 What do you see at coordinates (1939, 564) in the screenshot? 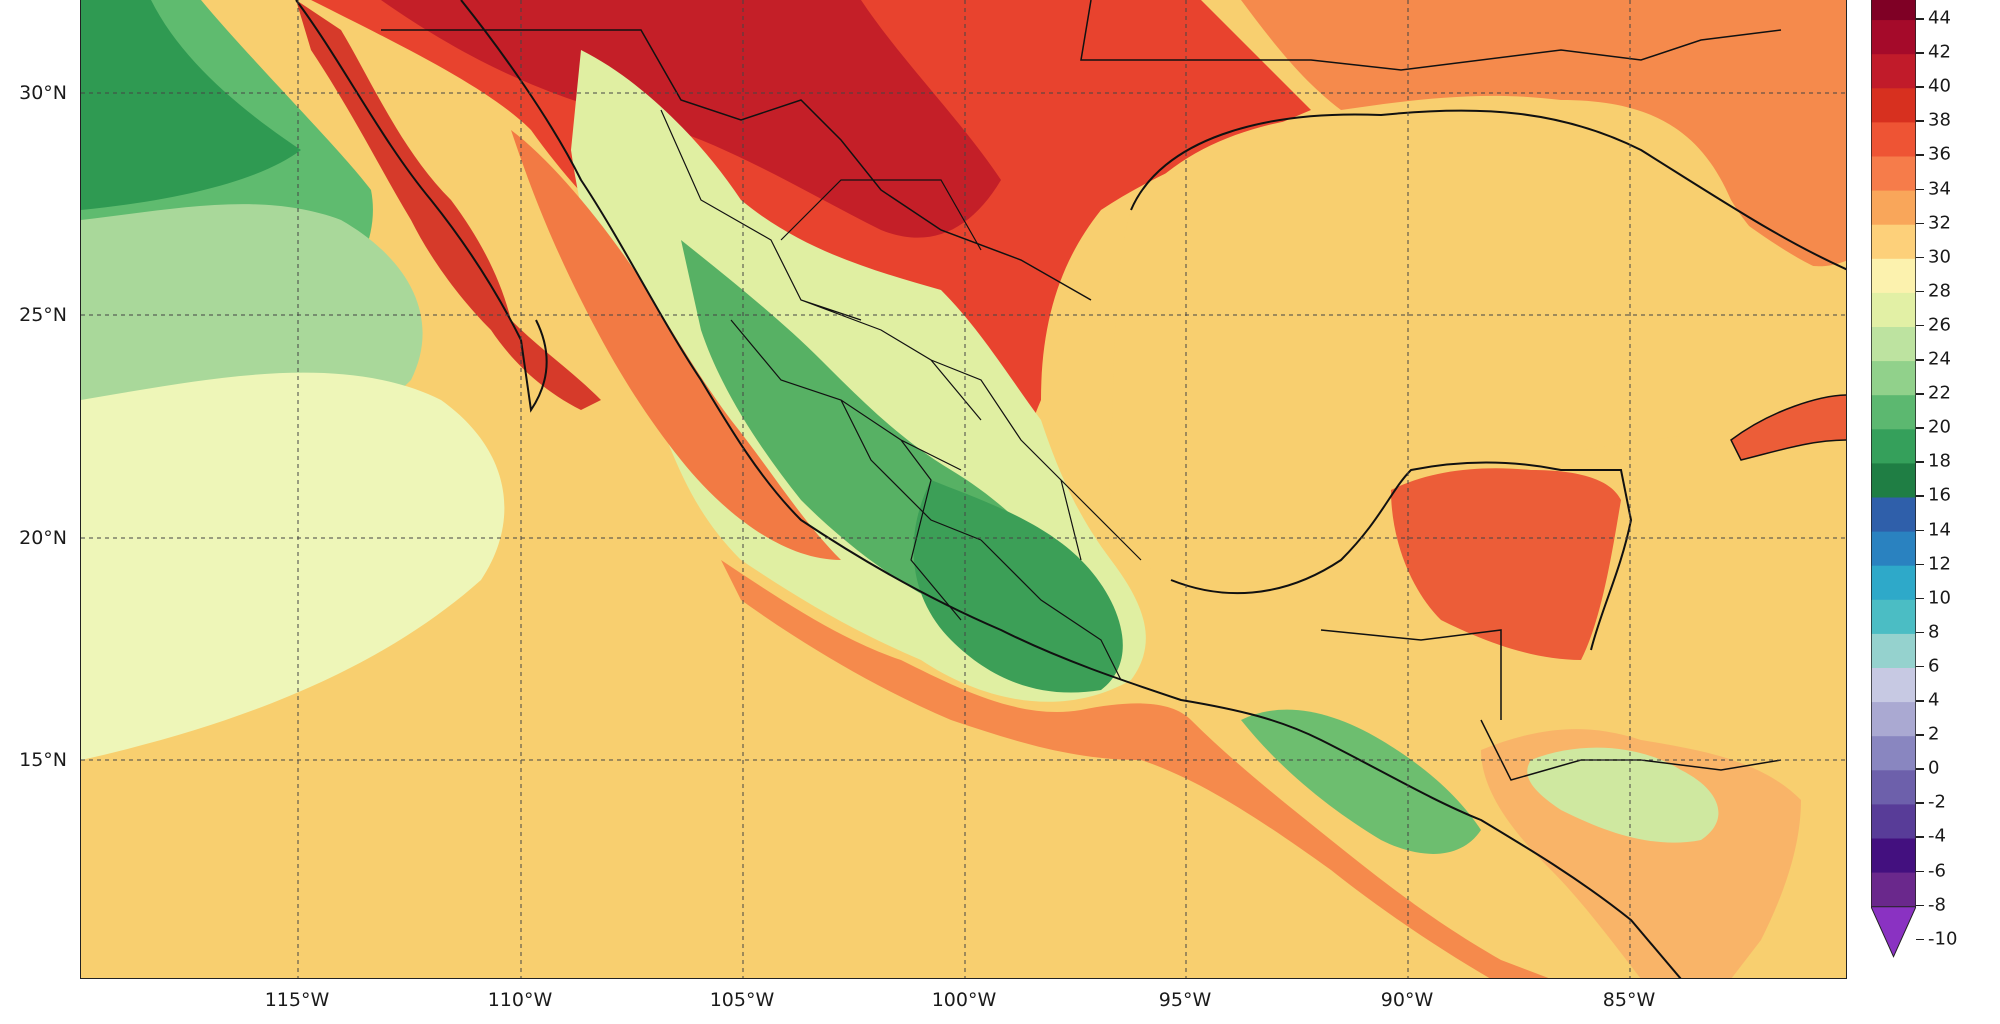
I see `colorbar-tick-label: 12` at bounding box center [1939, 564].